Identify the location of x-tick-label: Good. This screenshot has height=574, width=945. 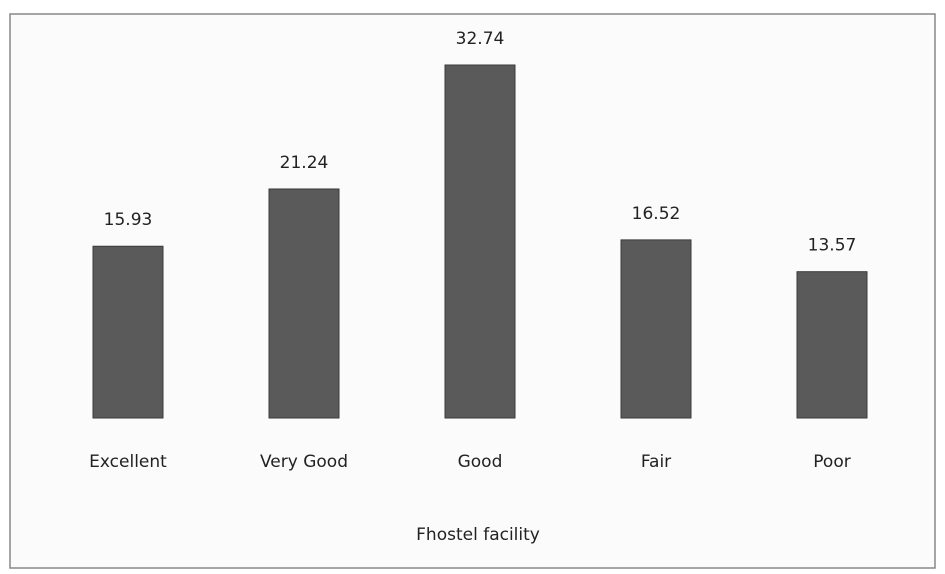
(480, 462).